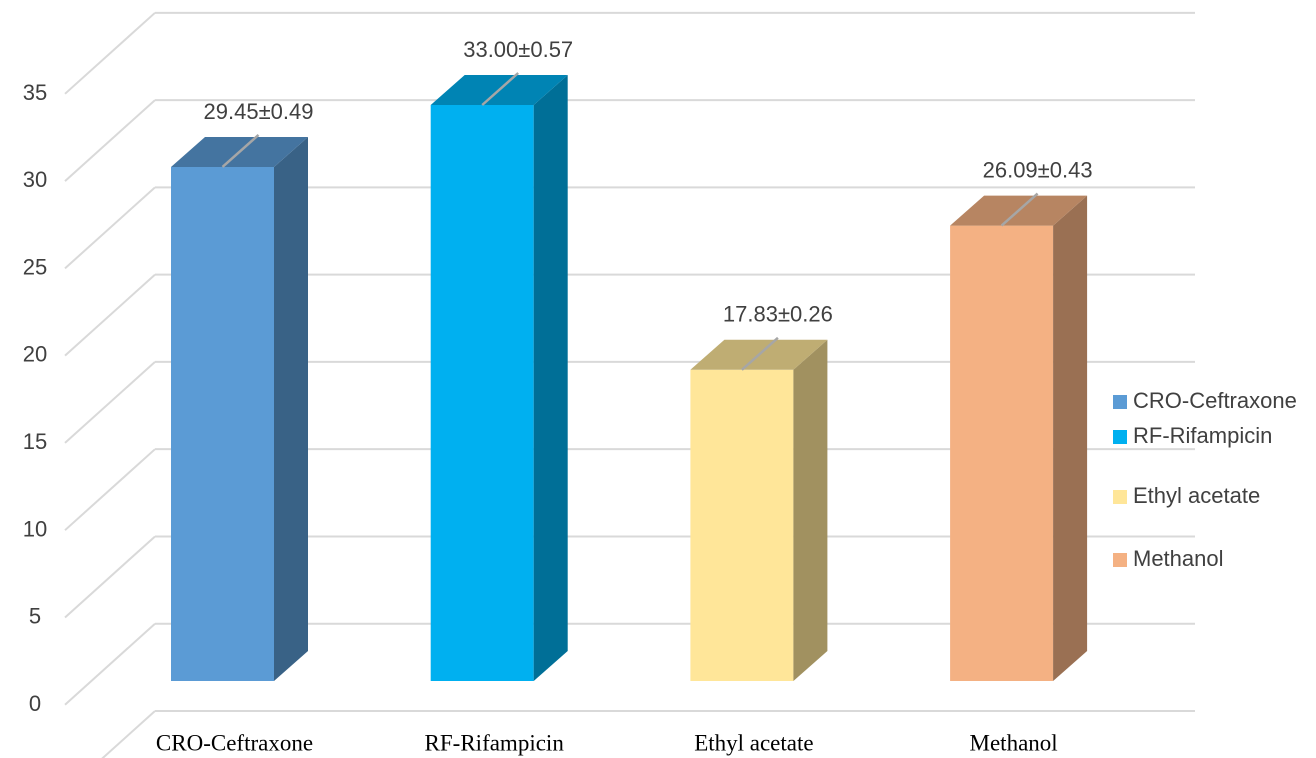  I want to click on x-tick-label: CRO-Ceftraxone, so click(234, 742).